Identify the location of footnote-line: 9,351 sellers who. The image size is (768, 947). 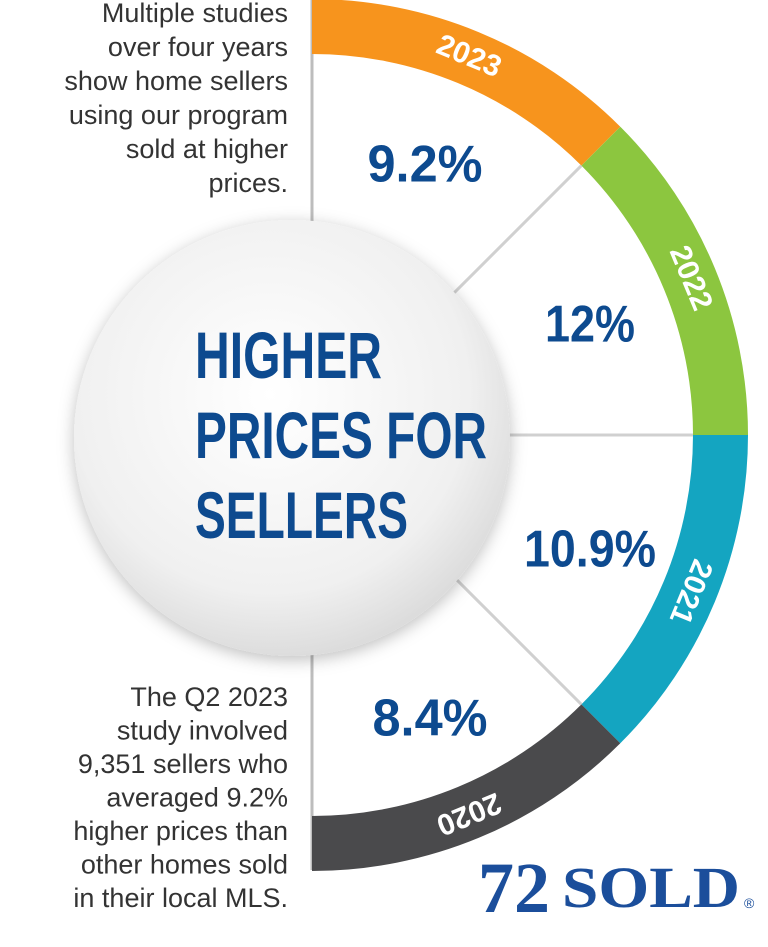
(183, 764).